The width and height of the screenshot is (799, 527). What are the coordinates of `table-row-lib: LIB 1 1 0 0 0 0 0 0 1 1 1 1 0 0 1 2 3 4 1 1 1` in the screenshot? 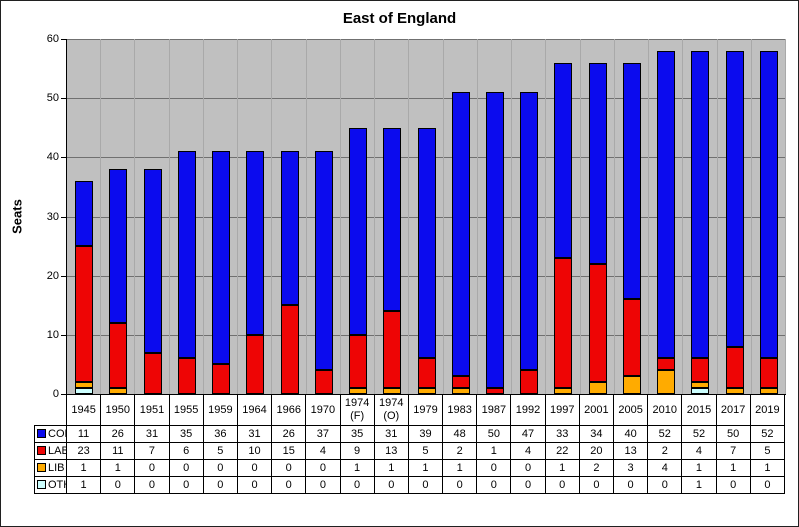 It's located at (410, 468).